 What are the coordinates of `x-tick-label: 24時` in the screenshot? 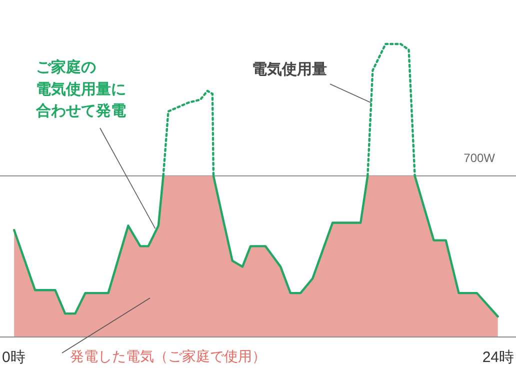 It's located at (498, 357).